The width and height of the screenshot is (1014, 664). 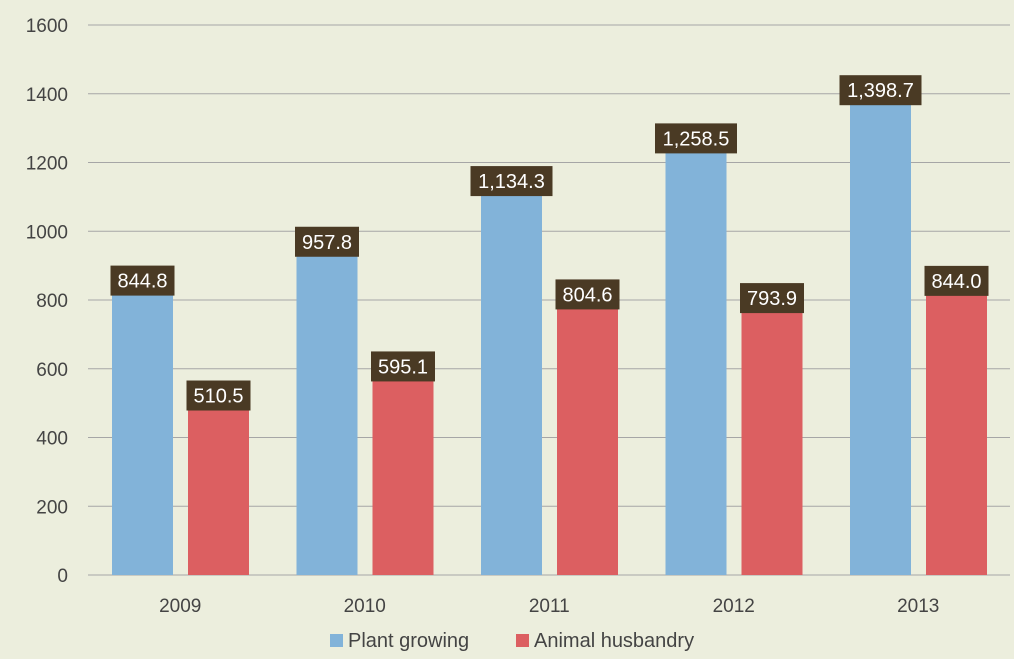 I want to click on data-label: 510.5, so click(x=218, y=397).